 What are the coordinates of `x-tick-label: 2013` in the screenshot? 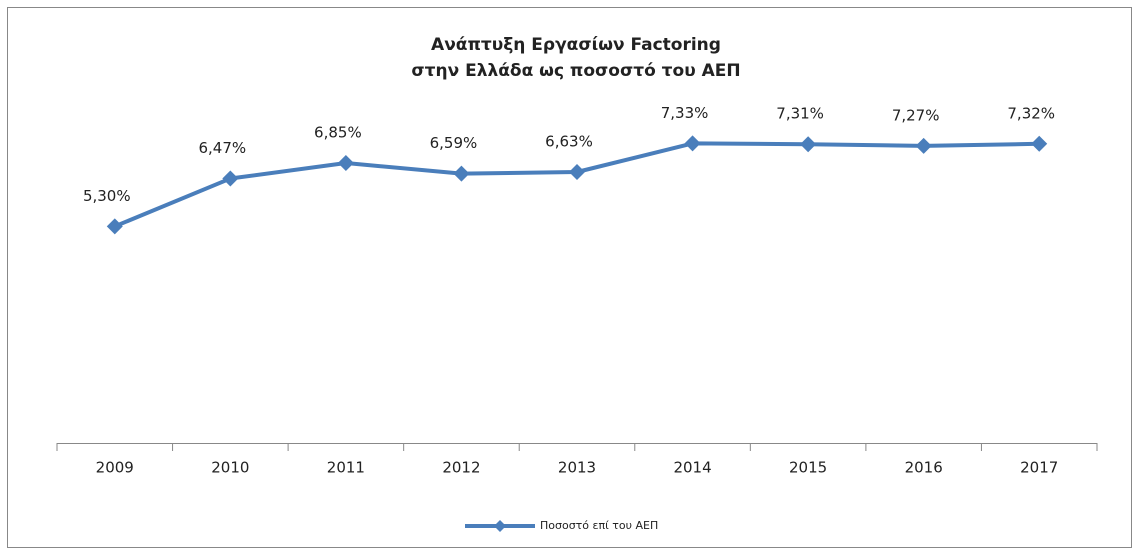 It's located at (577, 468).